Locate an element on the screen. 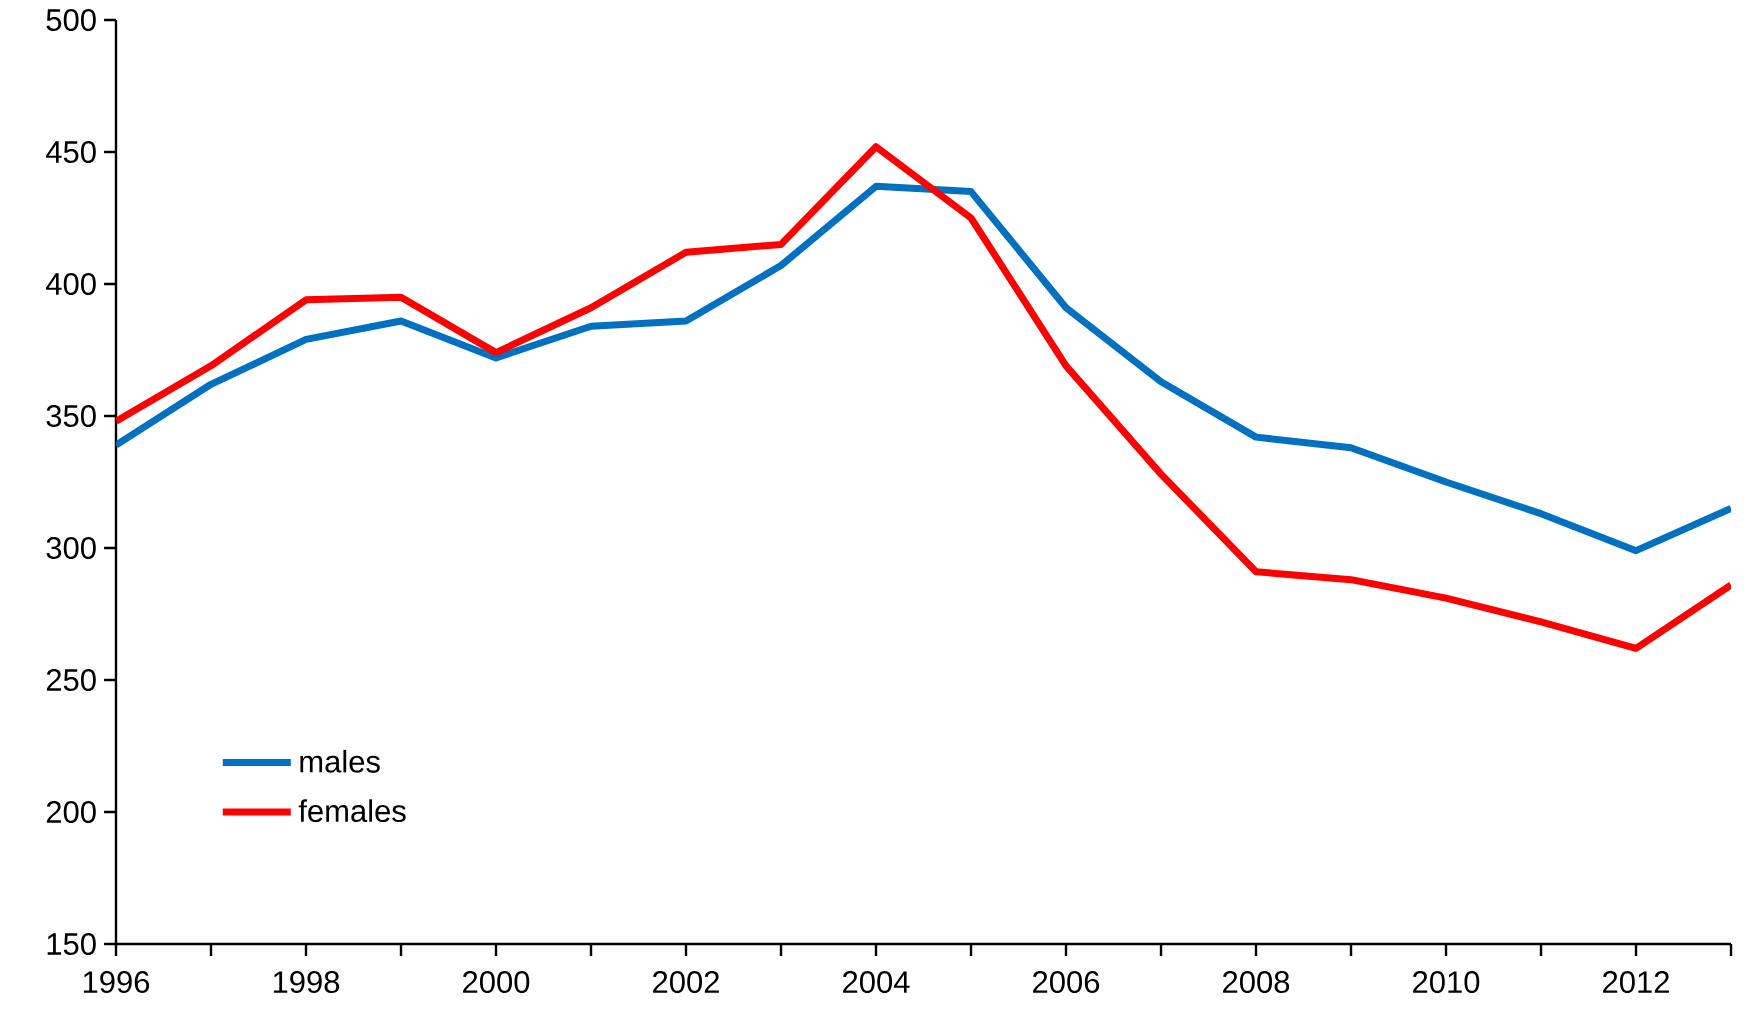  legend-label: females is located at coordinates (352, 811).